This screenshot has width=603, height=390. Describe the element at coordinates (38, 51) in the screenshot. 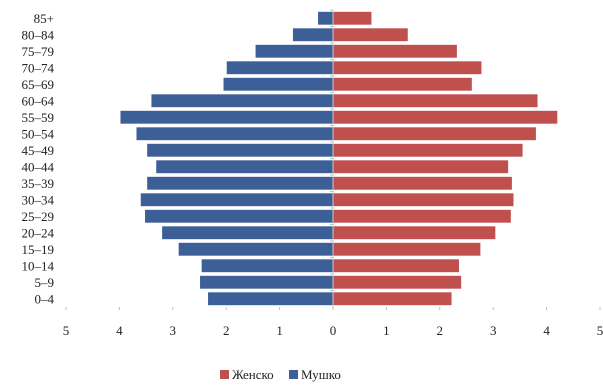

I see `age-group-label: 75–79` at that location.